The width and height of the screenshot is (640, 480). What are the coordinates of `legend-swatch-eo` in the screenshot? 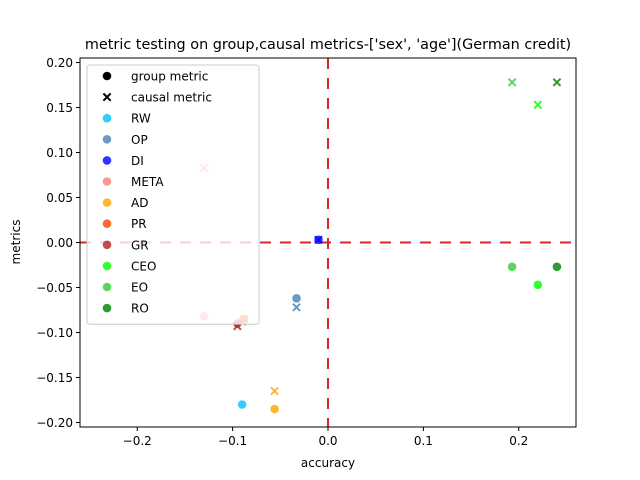 It's located at (107, 287).